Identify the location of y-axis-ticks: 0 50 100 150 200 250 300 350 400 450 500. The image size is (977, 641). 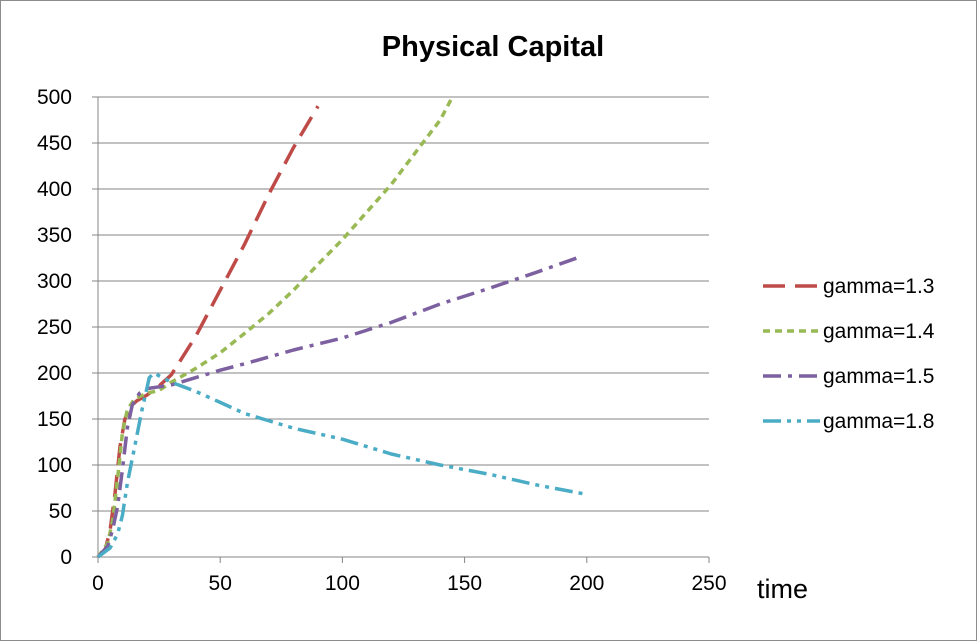
(67, 327).